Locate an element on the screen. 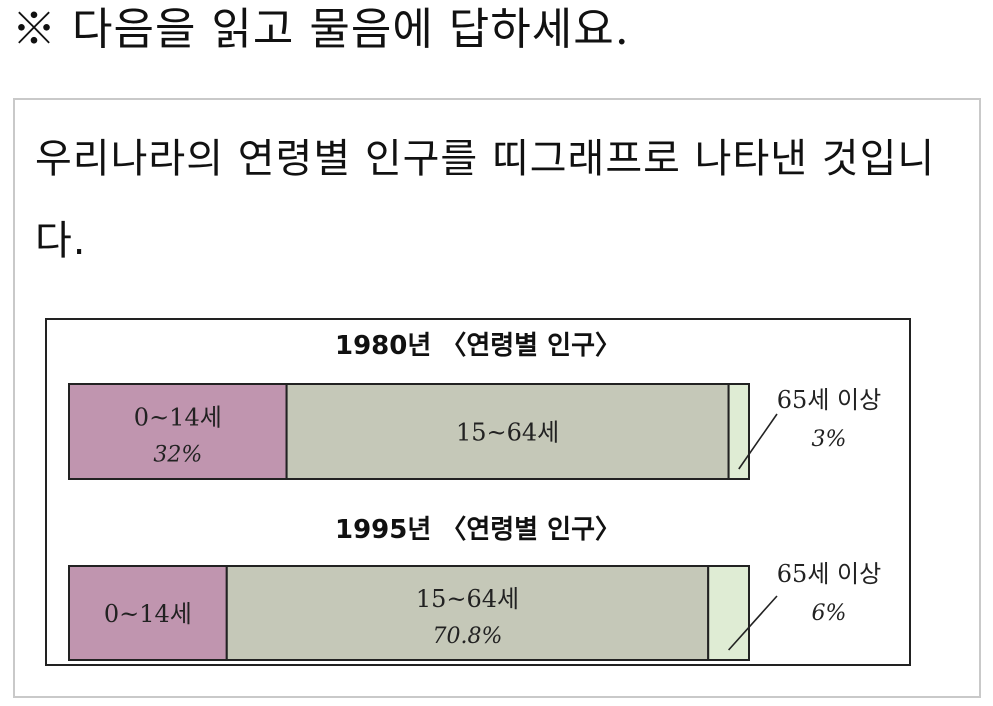  segment-value-1-1: 70.8% is located at coordinates (468, 636).